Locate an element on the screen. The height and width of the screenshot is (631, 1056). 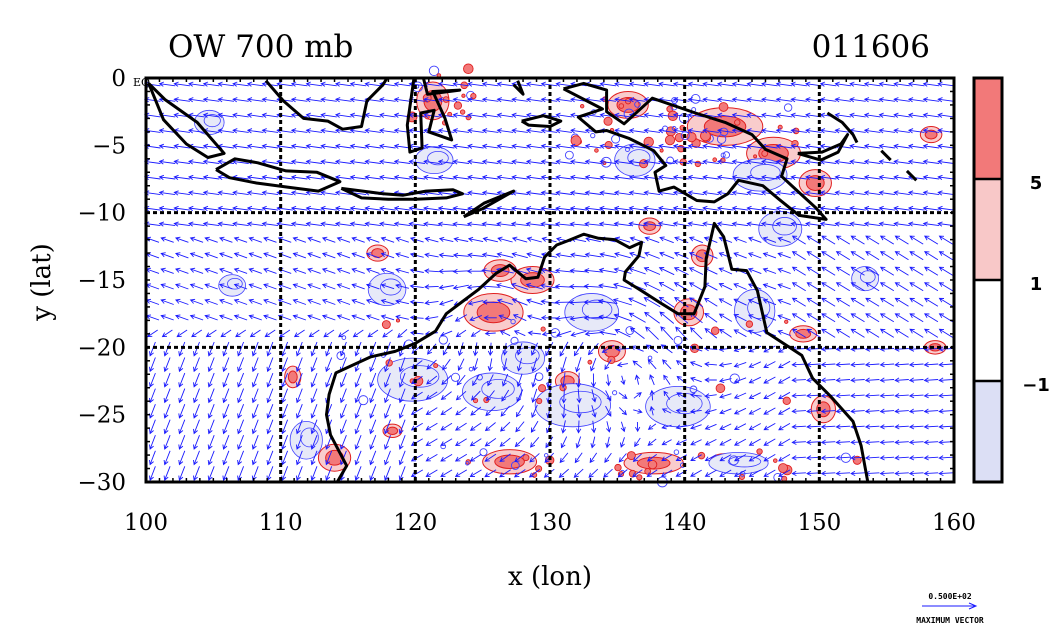
x-tick-label: 140 is located at coordinates (685, 523).